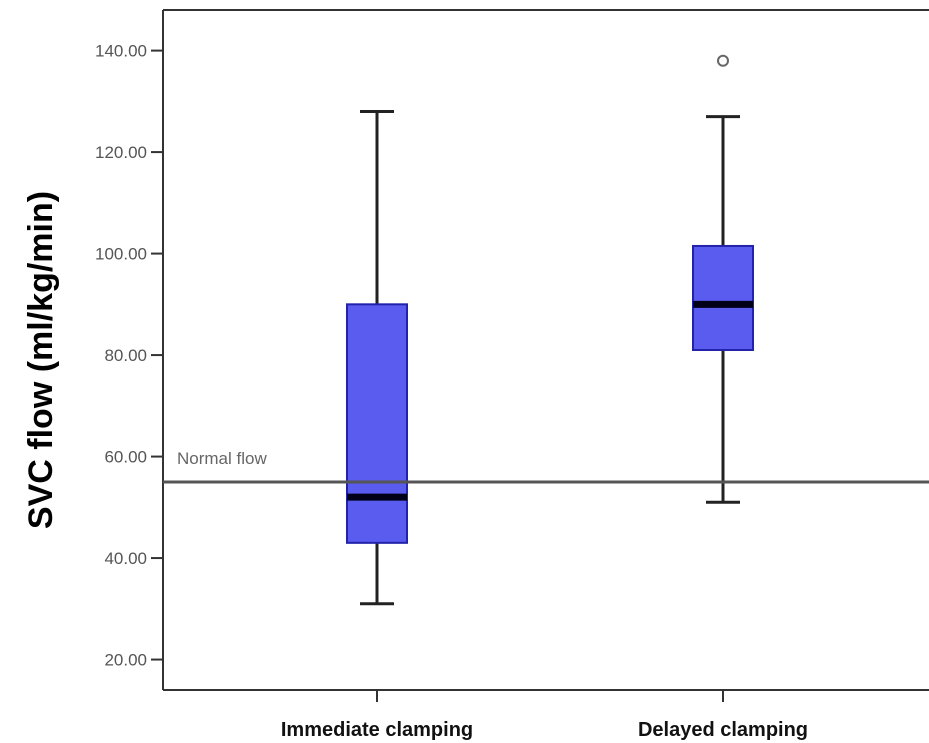 The image size is (929, 743). I want to click on y-tick-label: 20.00, so click(125, 660).